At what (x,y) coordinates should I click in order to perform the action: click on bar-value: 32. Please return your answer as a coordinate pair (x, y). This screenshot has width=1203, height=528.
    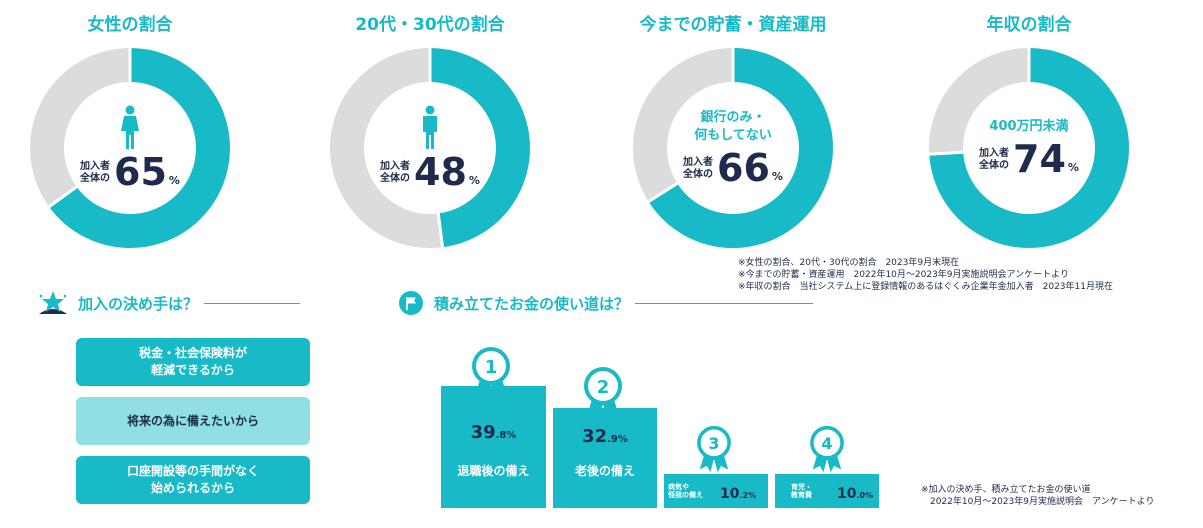
    Looking at the image, I should click on (595, 436).